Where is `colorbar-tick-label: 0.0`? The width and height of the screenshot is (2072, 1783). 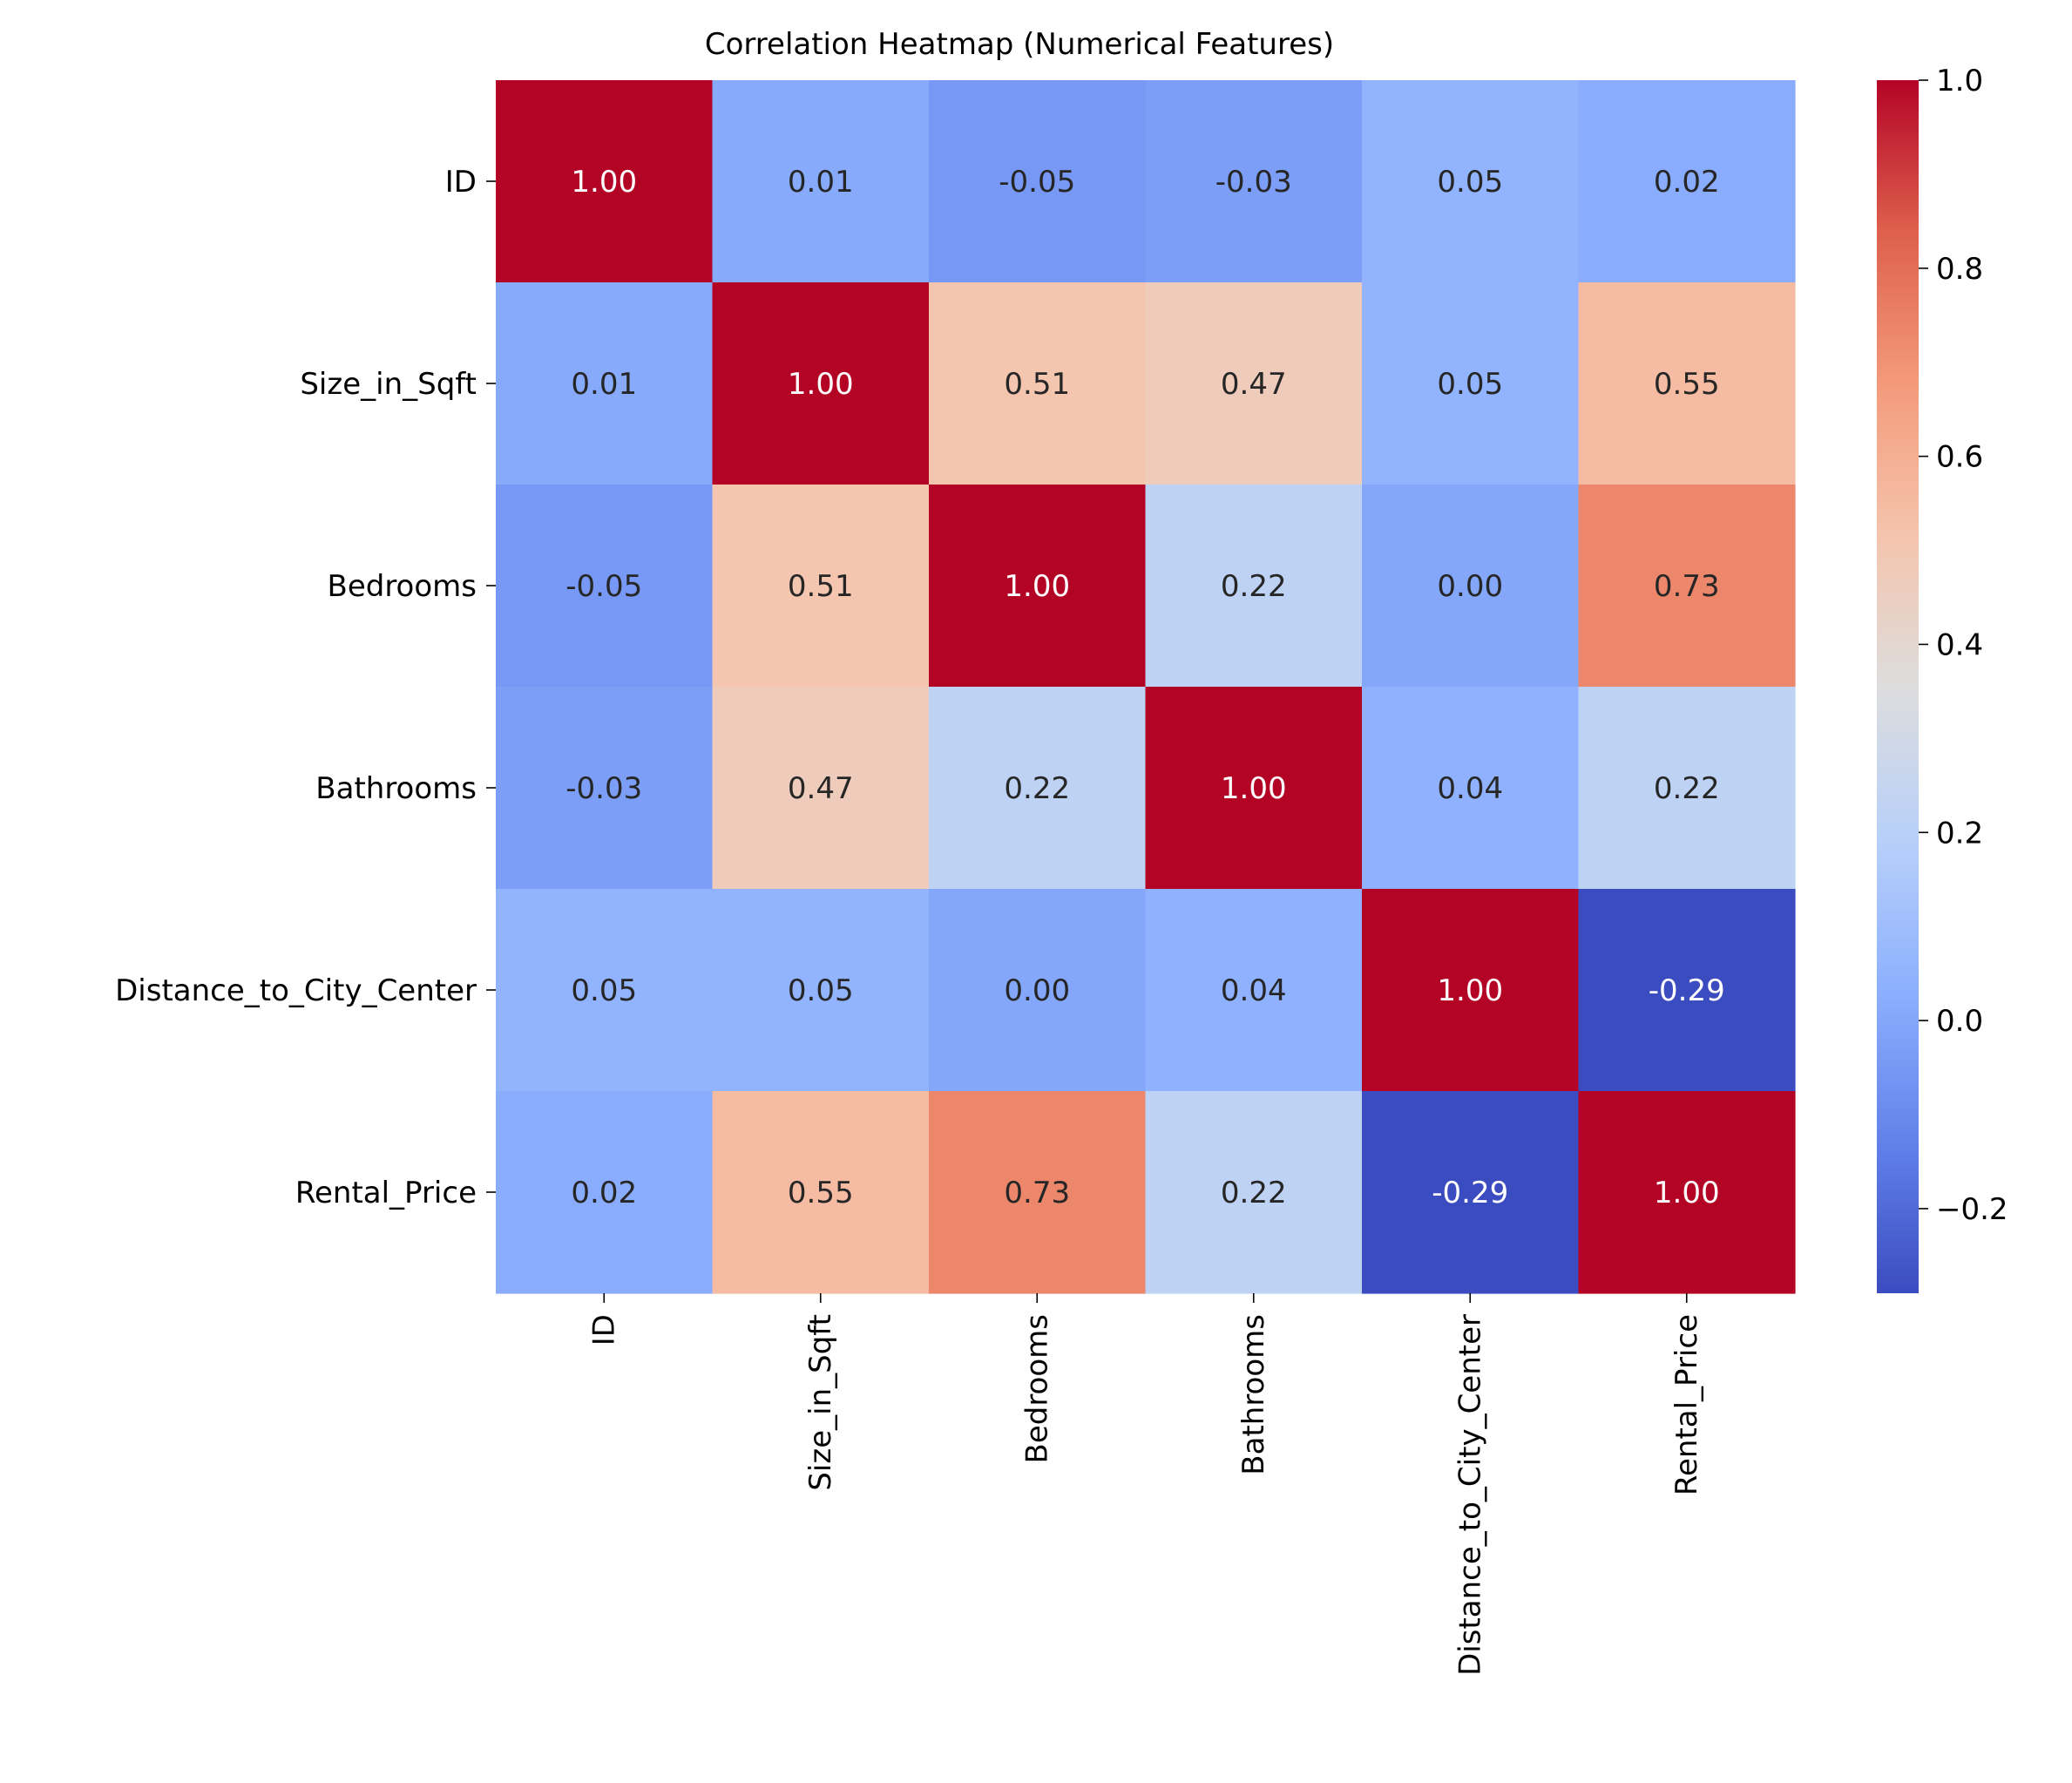 colorbar-tick-label: 0.0 is located at coordinates (1960, 1021).